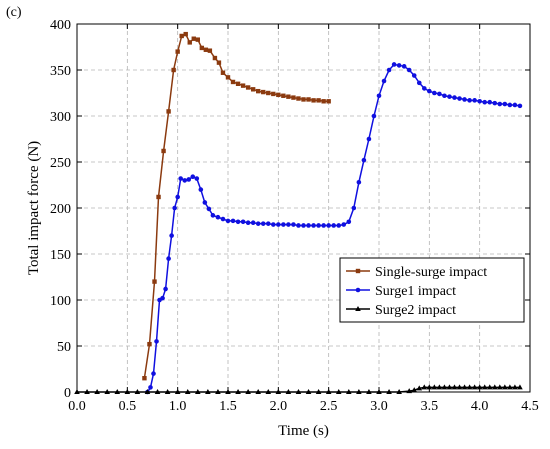 The image size is (550, 449). I want to click on legend-label: Surge2 impact, so click(415, 310).